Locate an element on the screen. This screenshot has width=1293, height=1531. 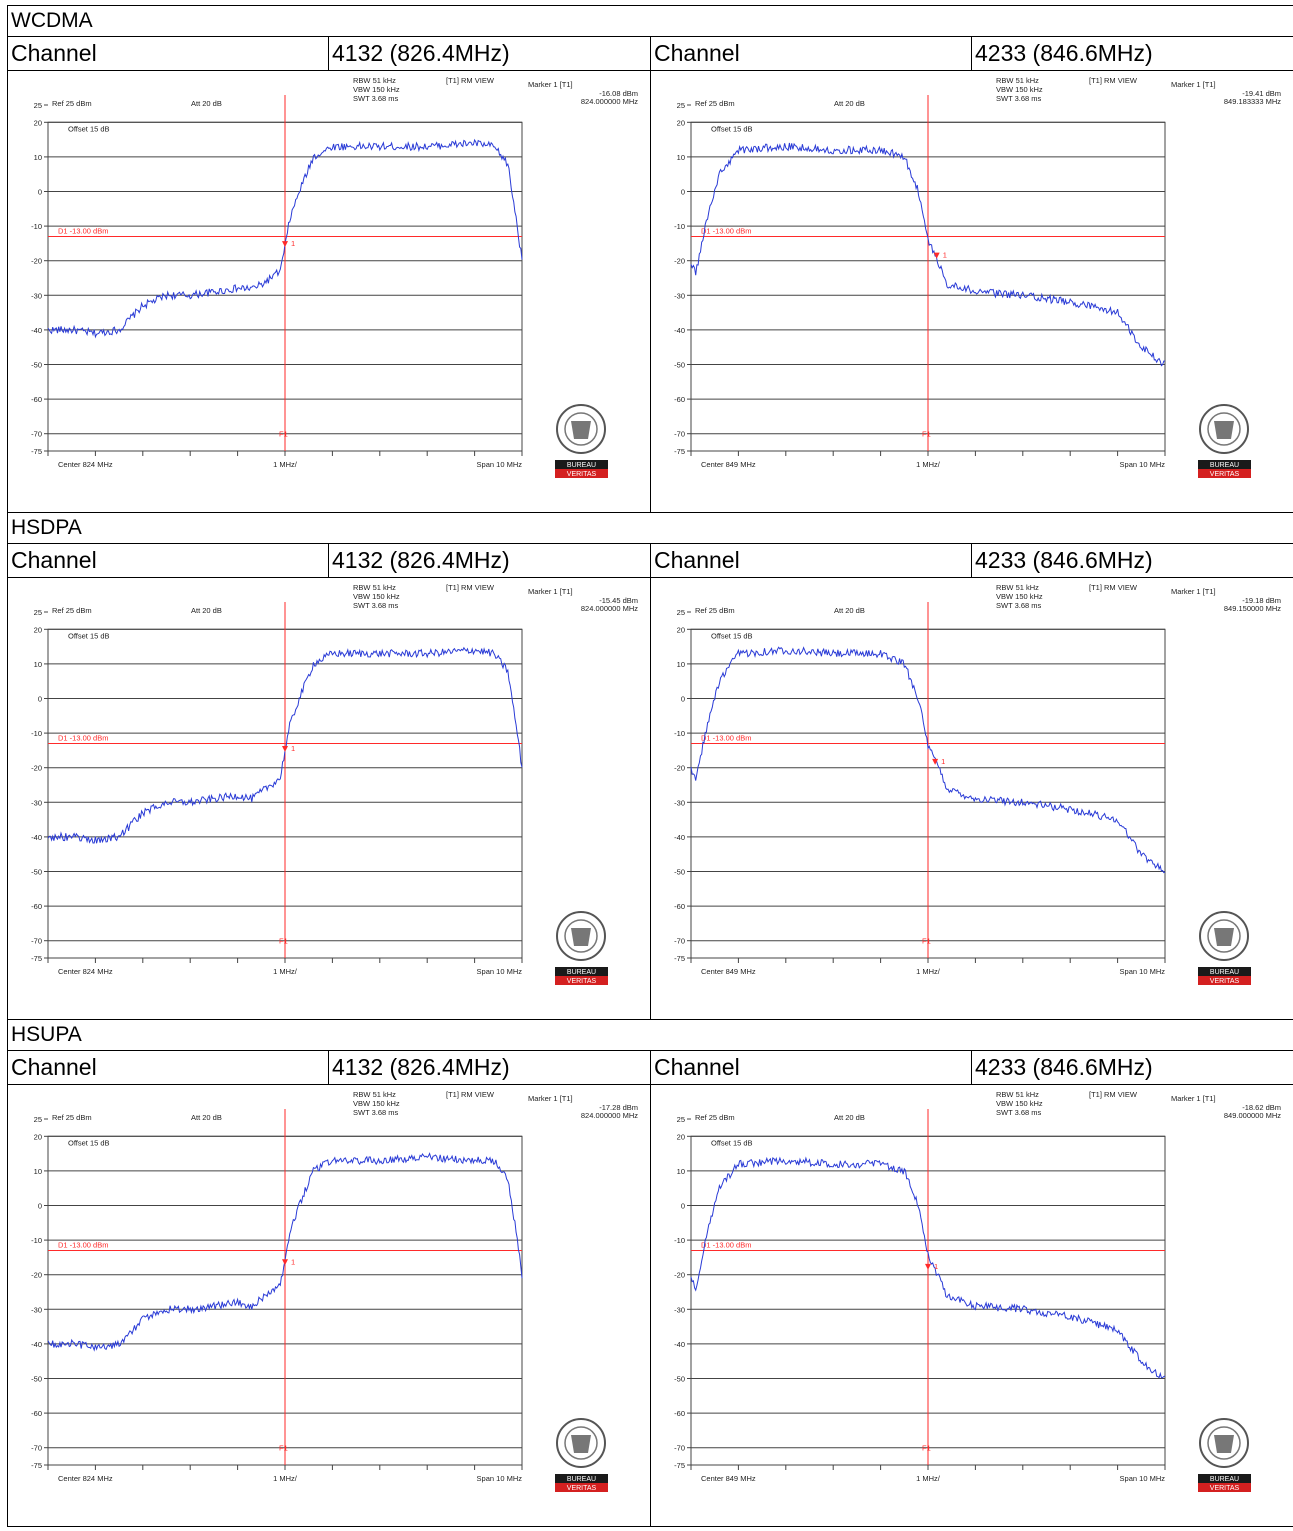
channel-value: 4132 (826.4MHz) is located at coordinates (490, 1067).